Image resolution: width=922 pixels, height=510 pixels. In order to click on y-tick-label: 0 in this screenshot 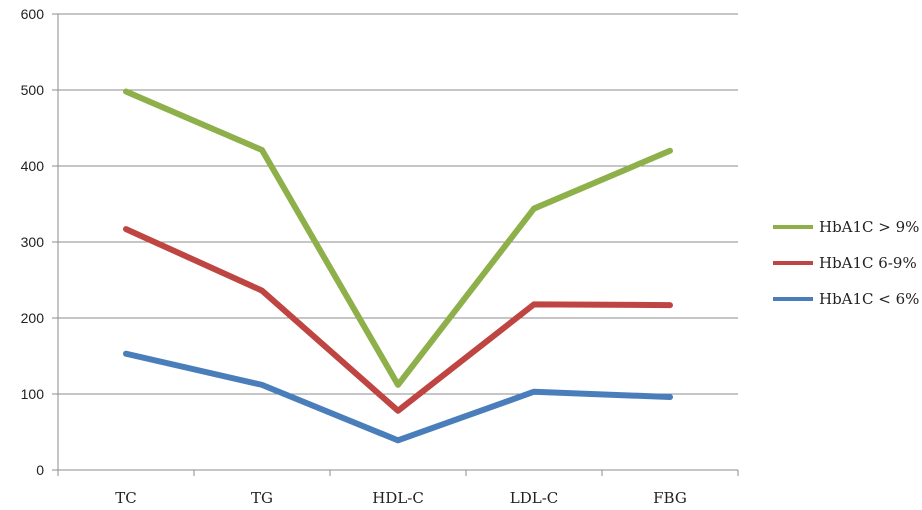, I will do `click(40, 470)`.